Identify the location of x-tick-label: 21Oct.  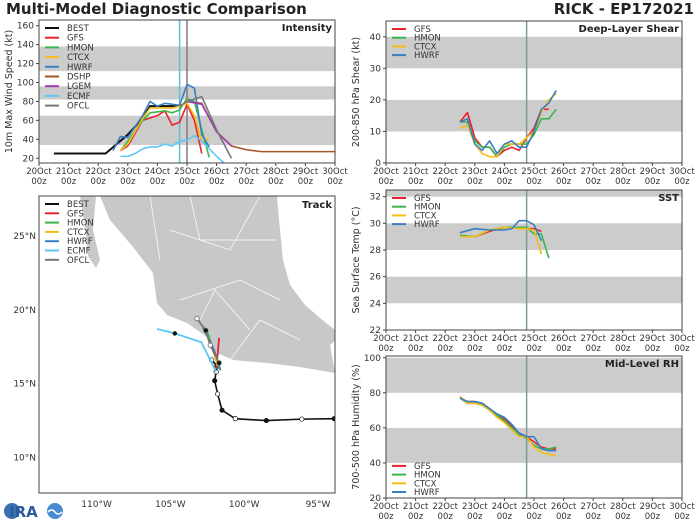
(416, 172).